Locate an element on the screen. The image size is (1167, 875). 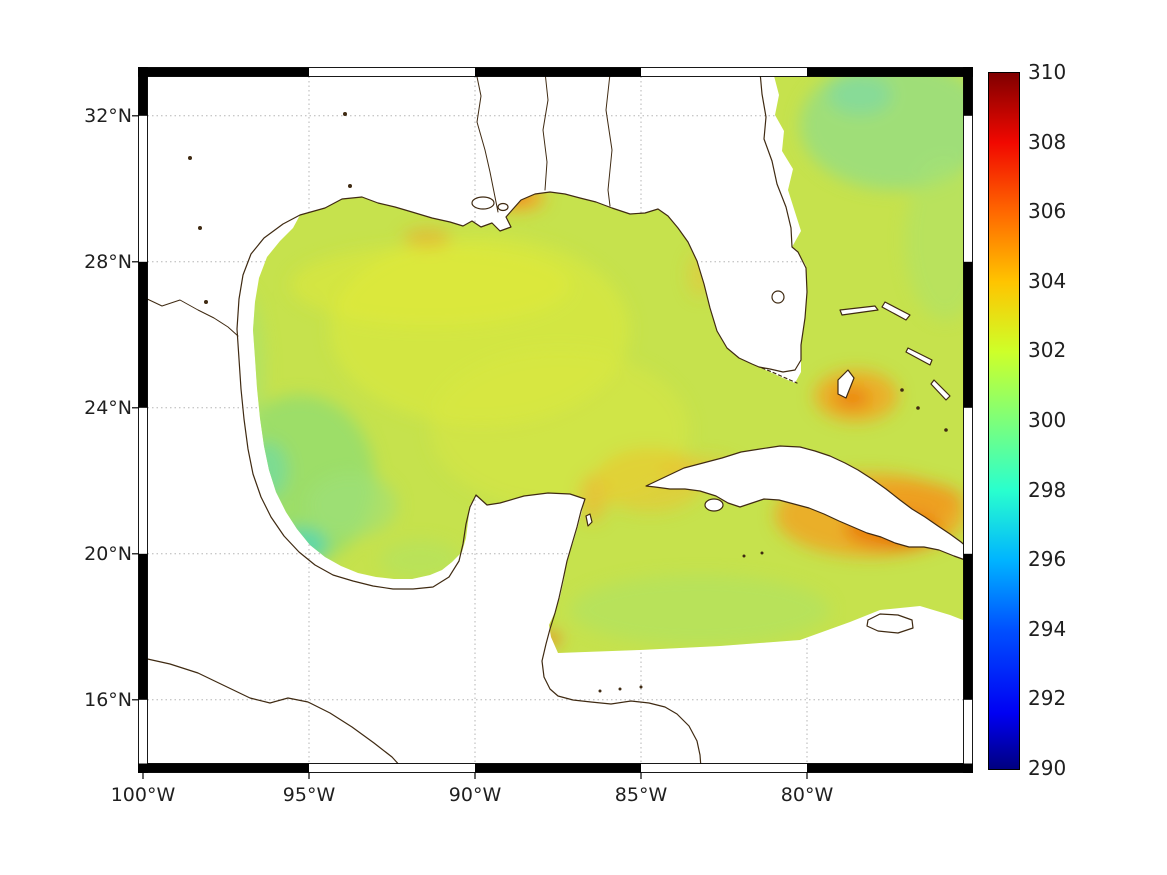
colorbar-tick-300: 300 is located at coordinates (1047, 420).